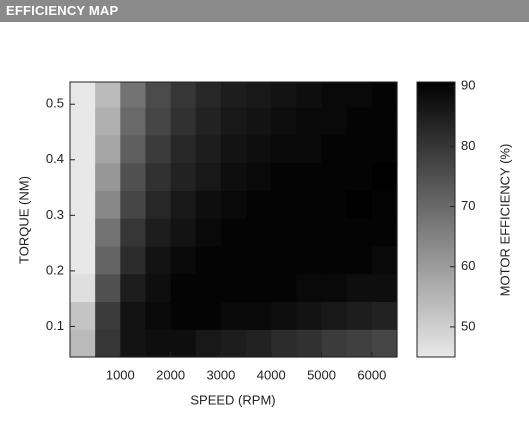  Describe the element at coordinates (55, 103) in the screenshot. I see `y-tick-label: 0.5` at that location.